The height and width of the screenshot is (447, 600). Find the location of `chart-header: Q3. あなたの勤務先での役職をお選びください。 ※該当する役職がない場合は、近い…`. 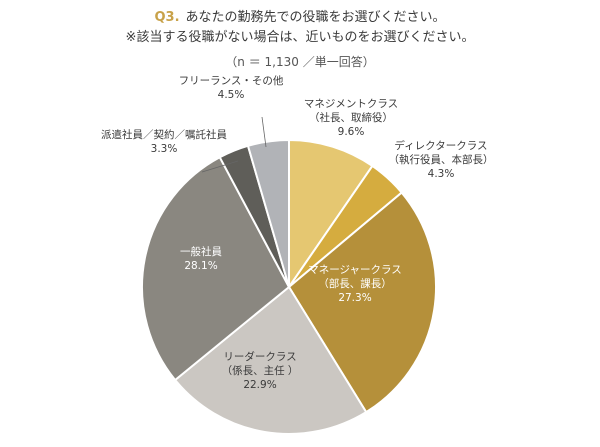

chart-header: Q3. あなたの勤務先での役職をお選びください。 ※該当する役職がない場合は、近い… is located at coordinates (300, 40).